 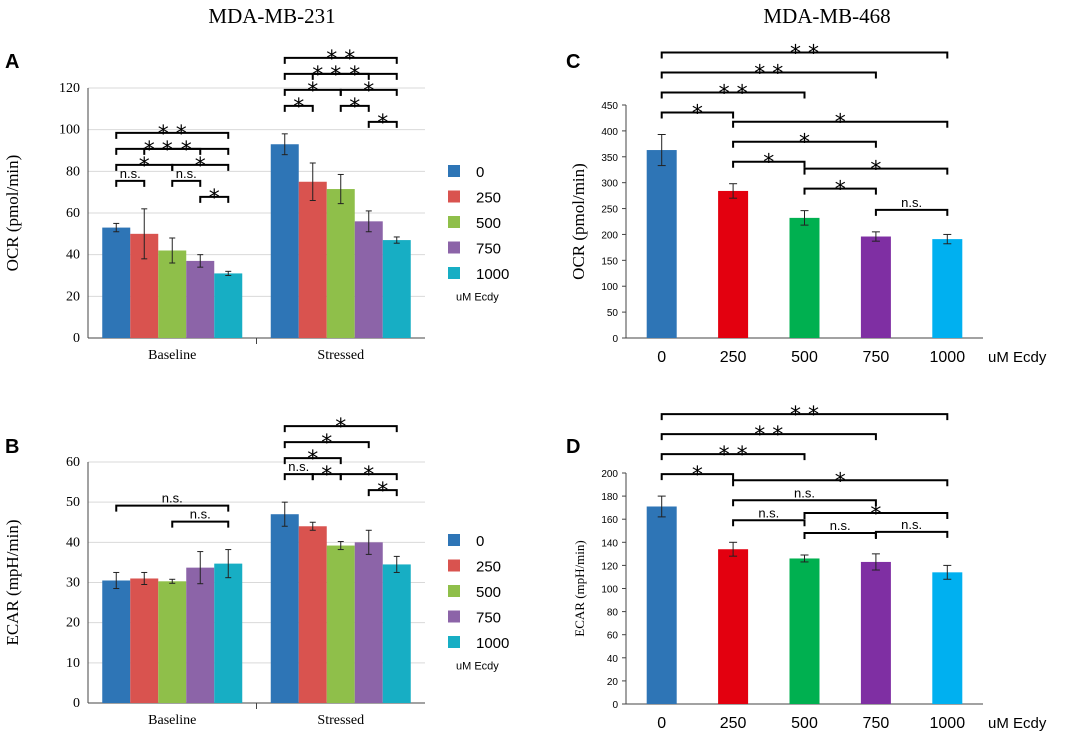 I want to click on y-tick-label: 80, so click(x=73, y=171).